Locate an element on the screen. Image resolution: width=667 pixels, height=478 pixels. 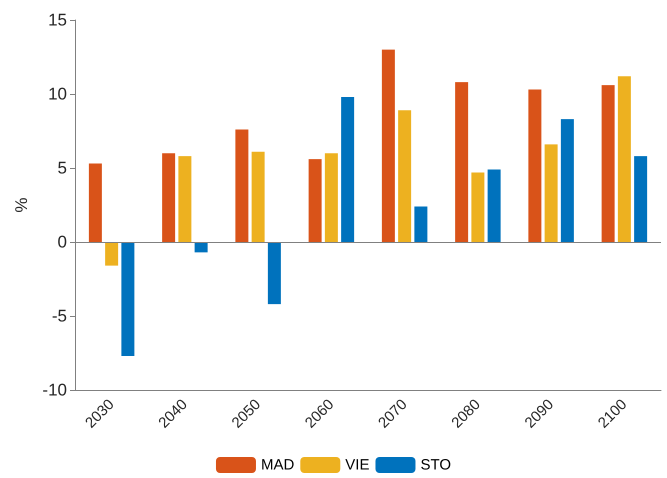
legend-label: STO is located at coordinates (436, 465).